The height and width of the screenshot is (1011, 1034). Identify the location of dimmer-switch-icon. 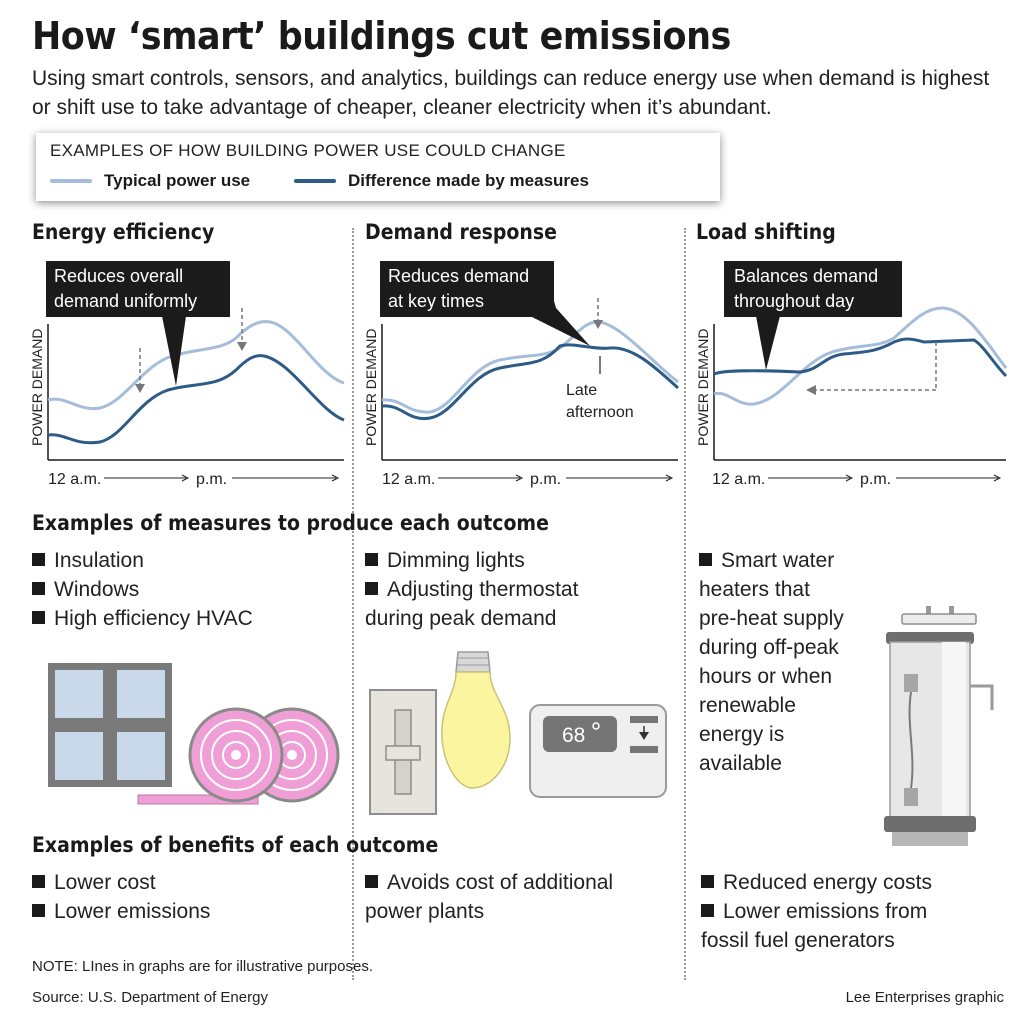
(403, 752).